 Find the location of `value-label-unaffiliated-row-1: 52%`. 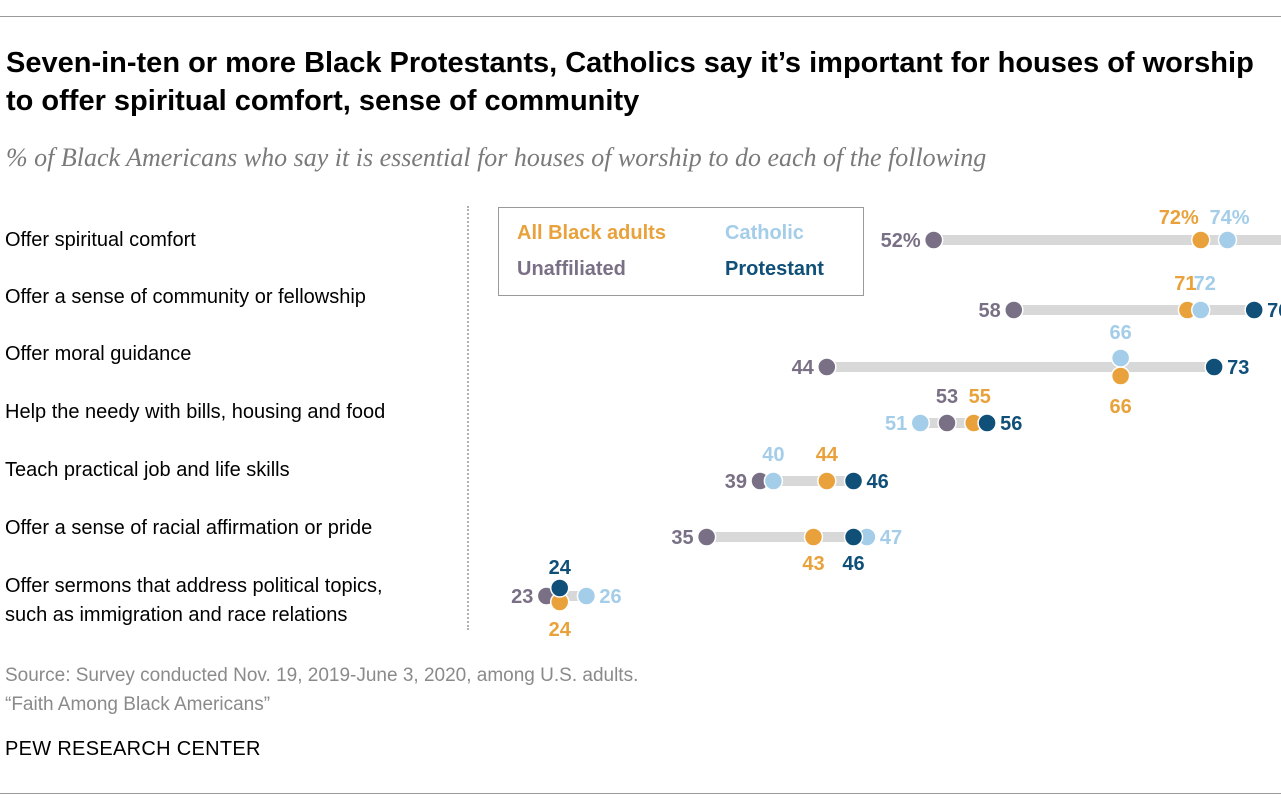

value-label-unaffiliated-row-1: 52% is located at coordinates (901, 241).